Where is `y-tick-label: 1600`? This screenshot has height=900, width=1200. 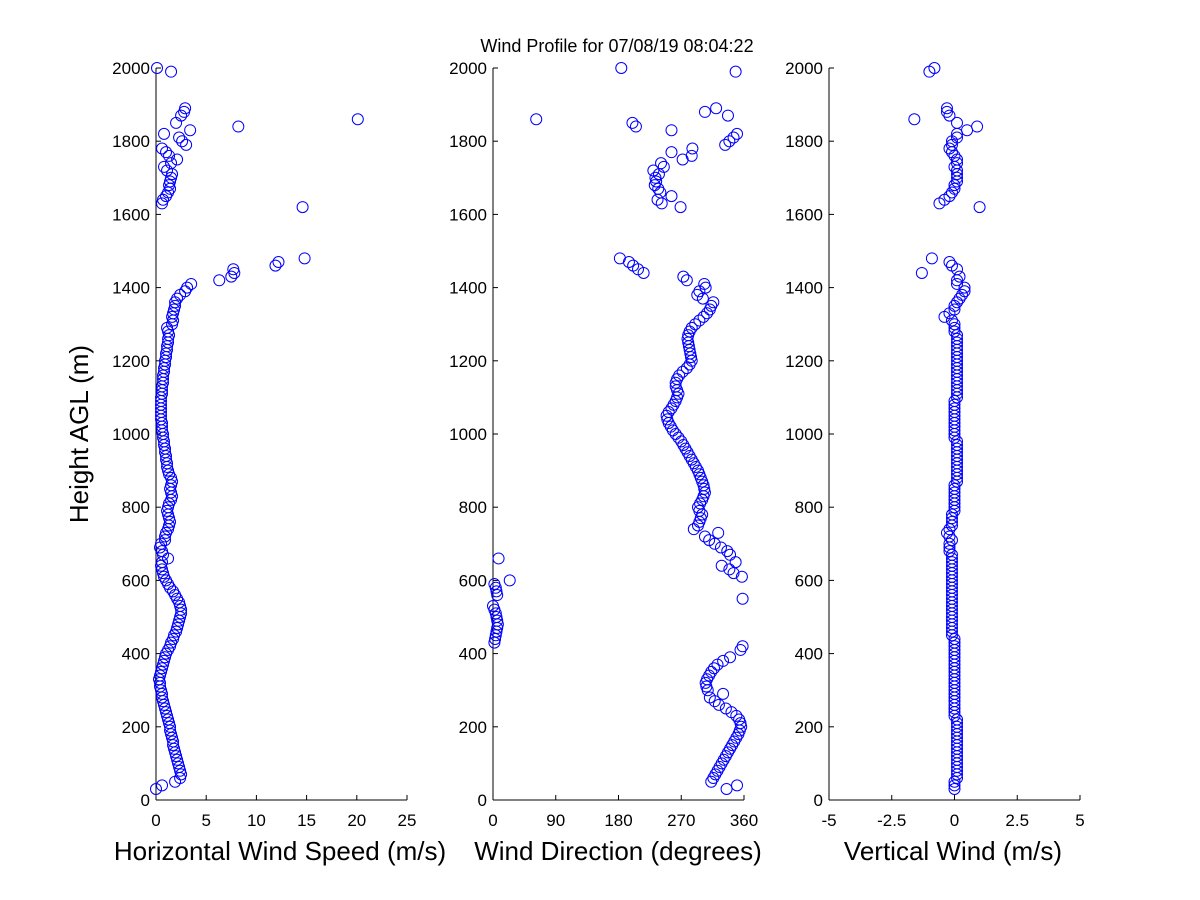
y-tick-label: 1600 is located at coordinates (468, 214).